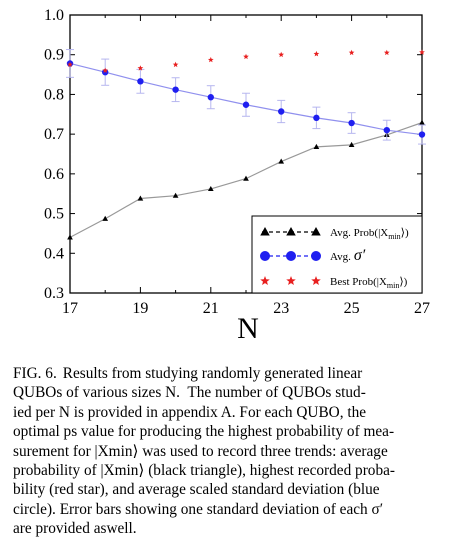 The image size is (474, 545). I want to click on series-star, so click(246, 61).